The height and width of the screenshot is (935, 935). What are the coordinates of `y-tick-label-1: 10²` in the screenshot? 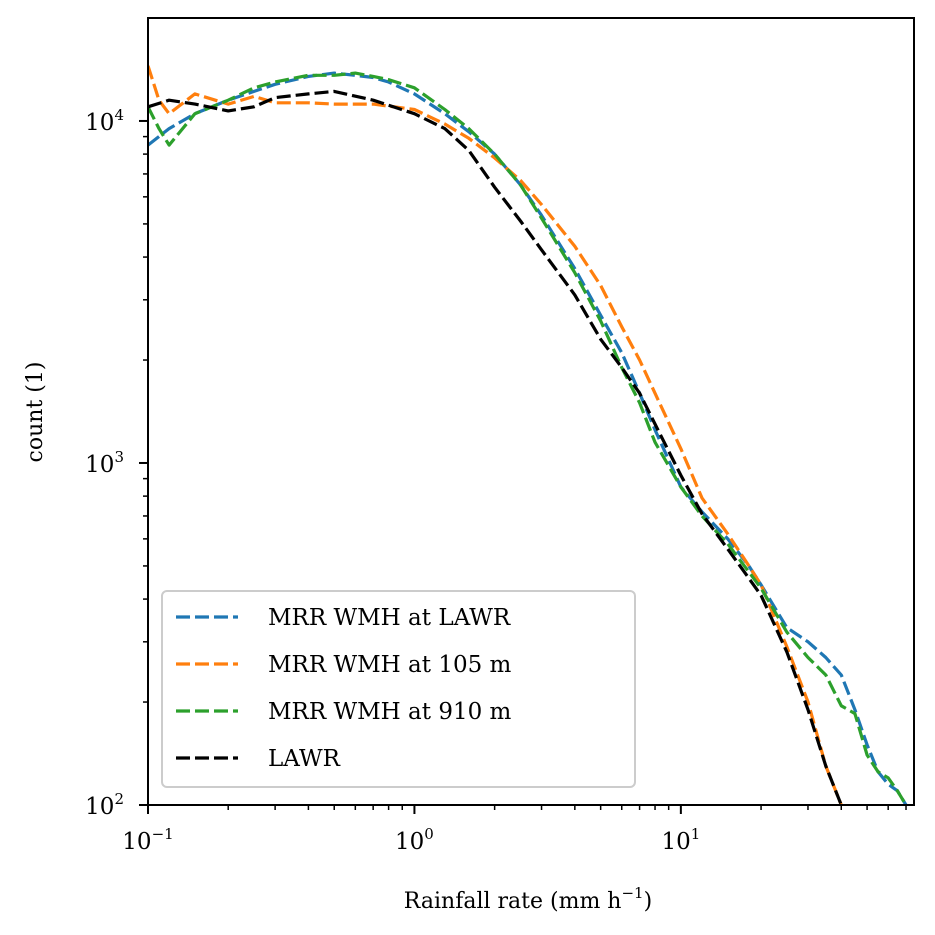 It's located at (104, 805).